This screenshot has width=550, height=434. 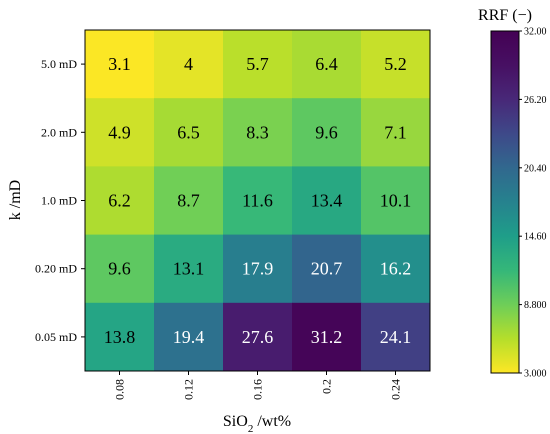 I want to click on cell-value-label: 6.4, so click(x=326, y=64).